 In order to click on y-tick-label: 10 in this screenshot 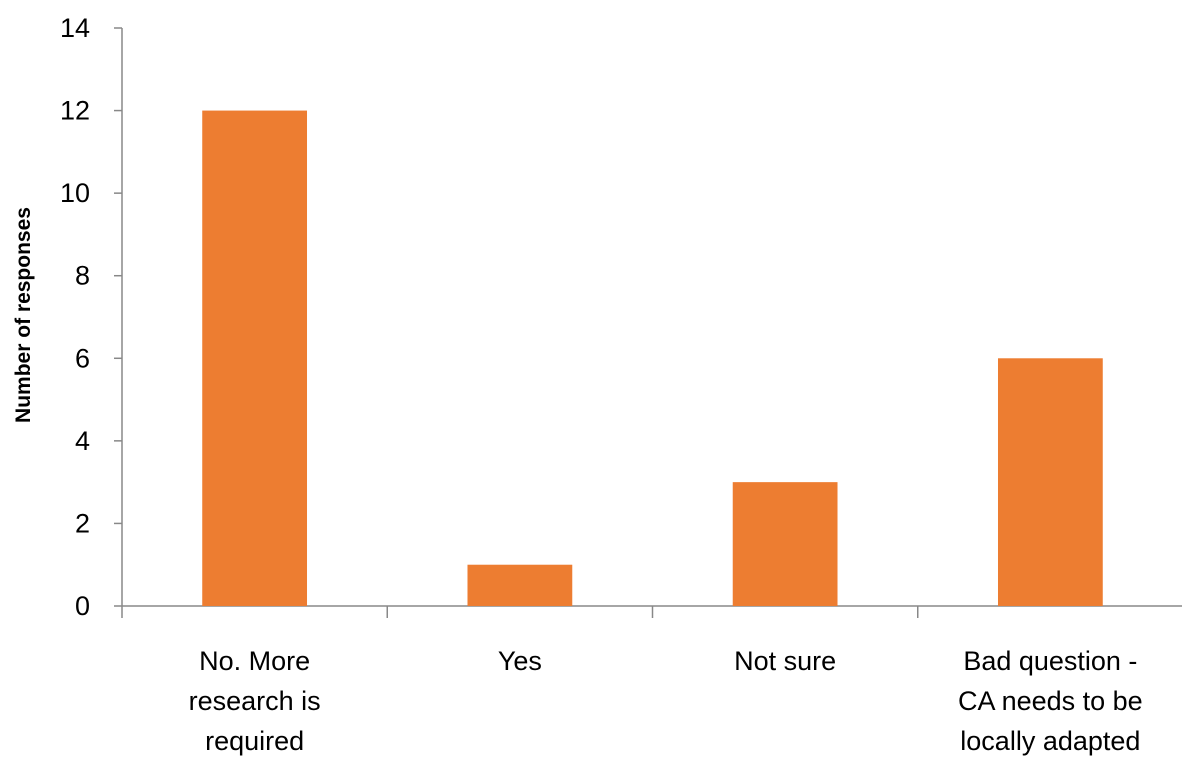, I will do `click(75, 193)`.